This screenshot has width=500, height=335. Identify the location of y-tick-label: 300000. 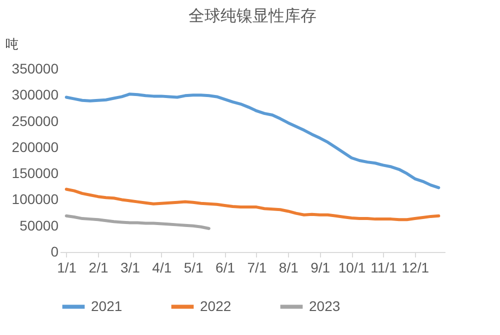
(35, 94).